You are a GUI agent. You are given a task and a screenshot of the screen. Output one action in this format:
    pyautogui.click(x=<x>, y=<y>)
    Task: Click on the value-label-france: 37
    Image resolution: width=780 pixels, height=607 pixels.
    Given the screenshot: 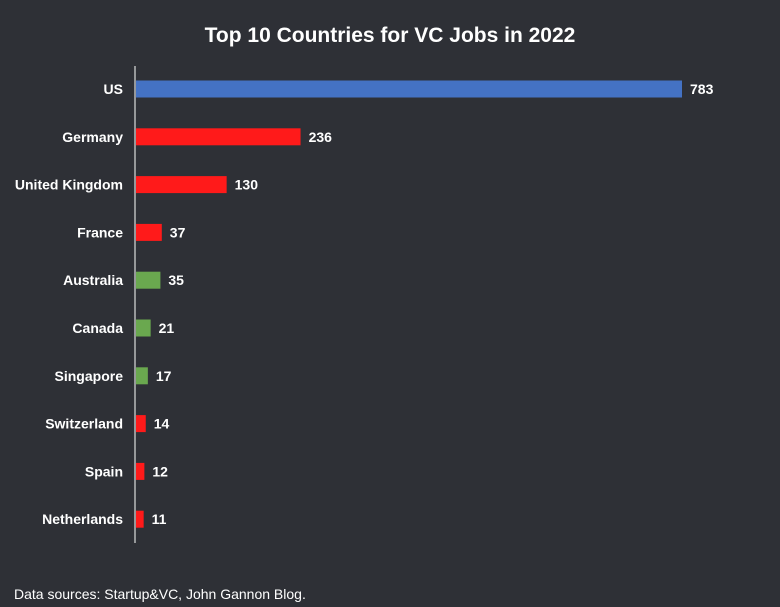 What is the action you would take?
    pyautogui.click(x=178, y=232)
    